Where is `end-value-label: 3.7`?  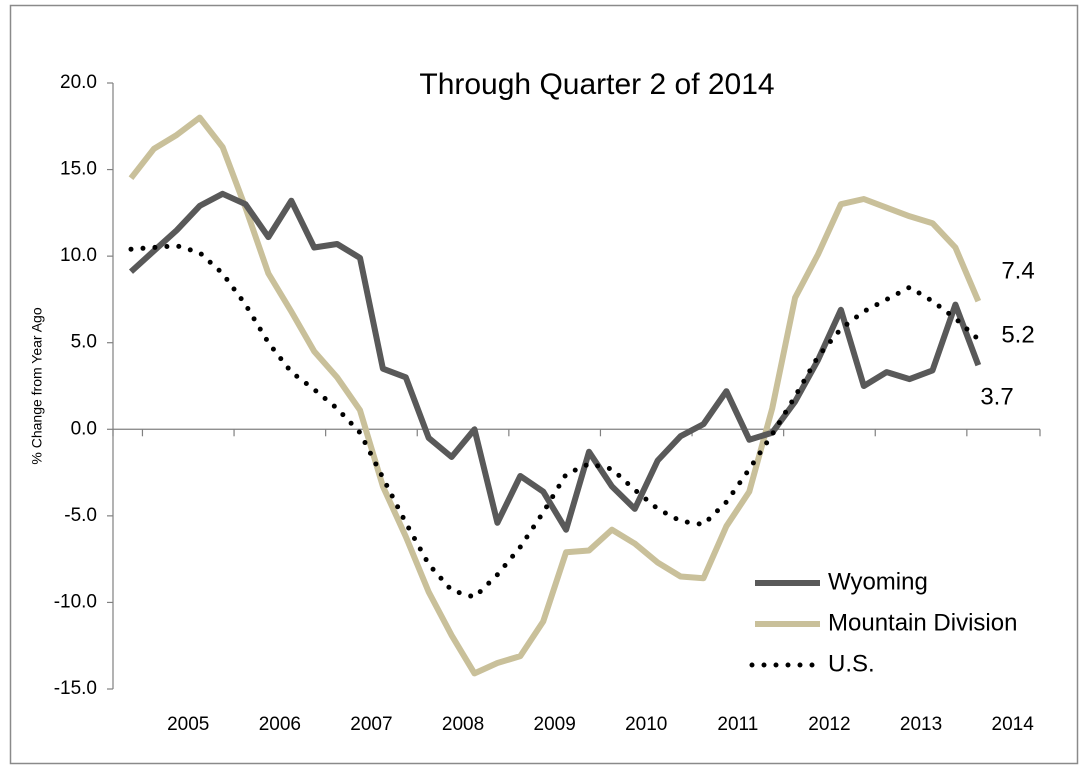 end-value-label: 3.7 is located at coordinates (996, 396).